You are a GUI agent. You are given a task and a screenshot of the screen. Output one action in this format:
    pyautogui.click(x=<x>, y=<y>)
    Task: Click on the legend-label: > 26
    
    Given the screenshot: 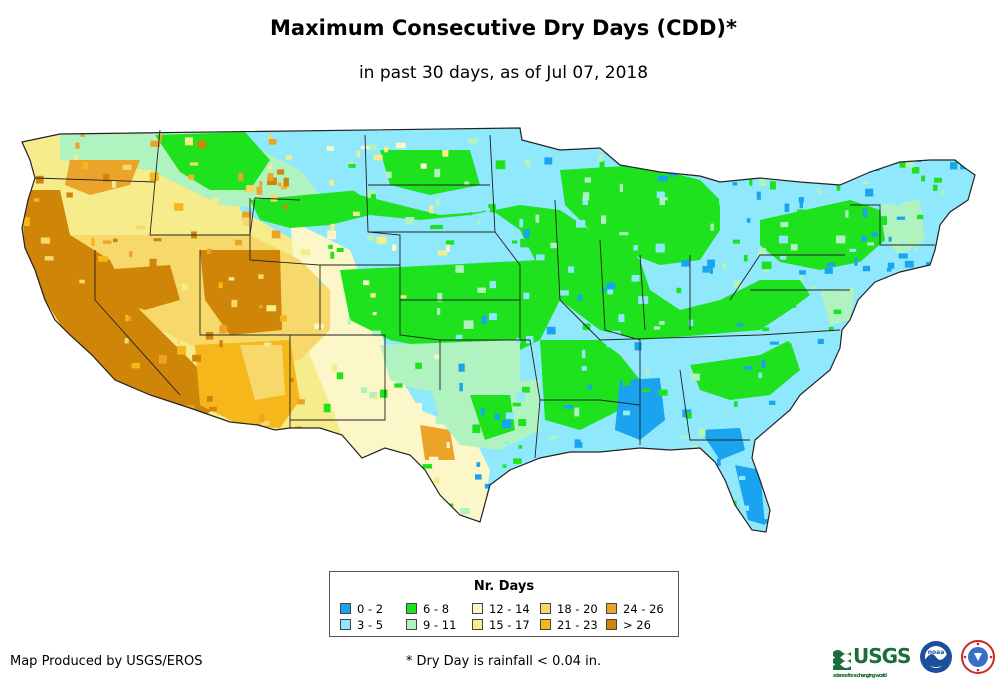 What is the action you would take?
    pyautogui.click(x=637, y=625)
    